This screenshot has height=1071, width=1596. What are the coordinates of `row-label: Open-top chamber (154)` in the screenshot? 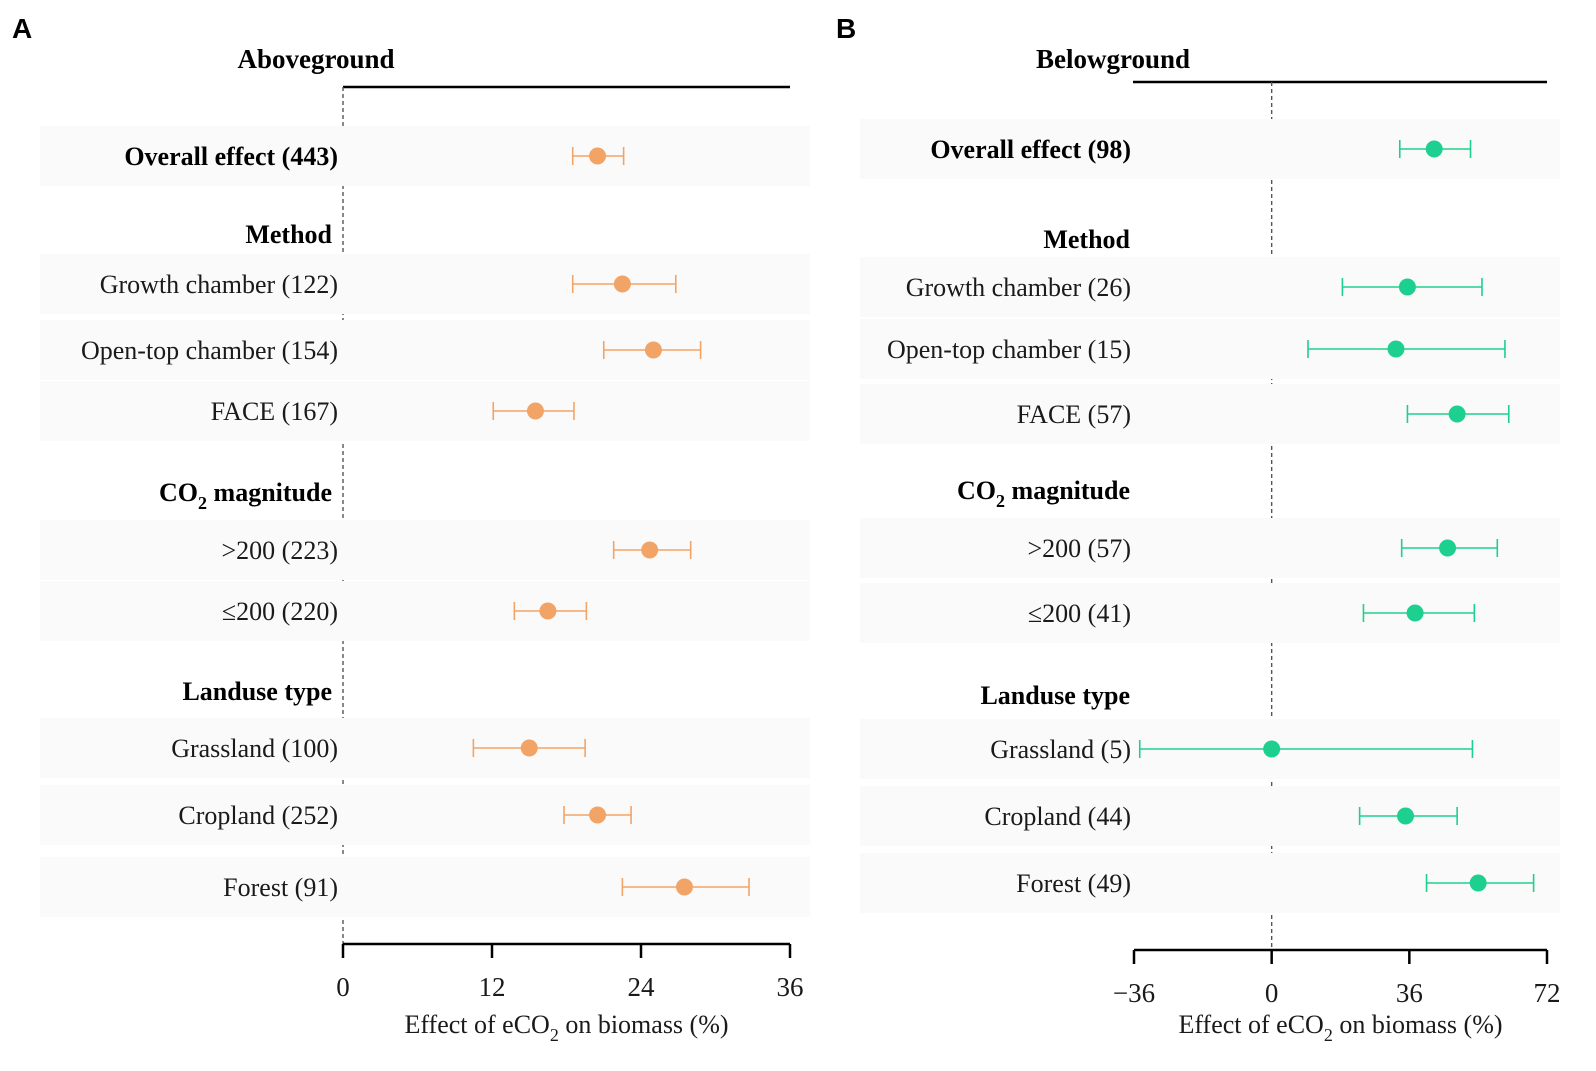 It's located at (209, 350).